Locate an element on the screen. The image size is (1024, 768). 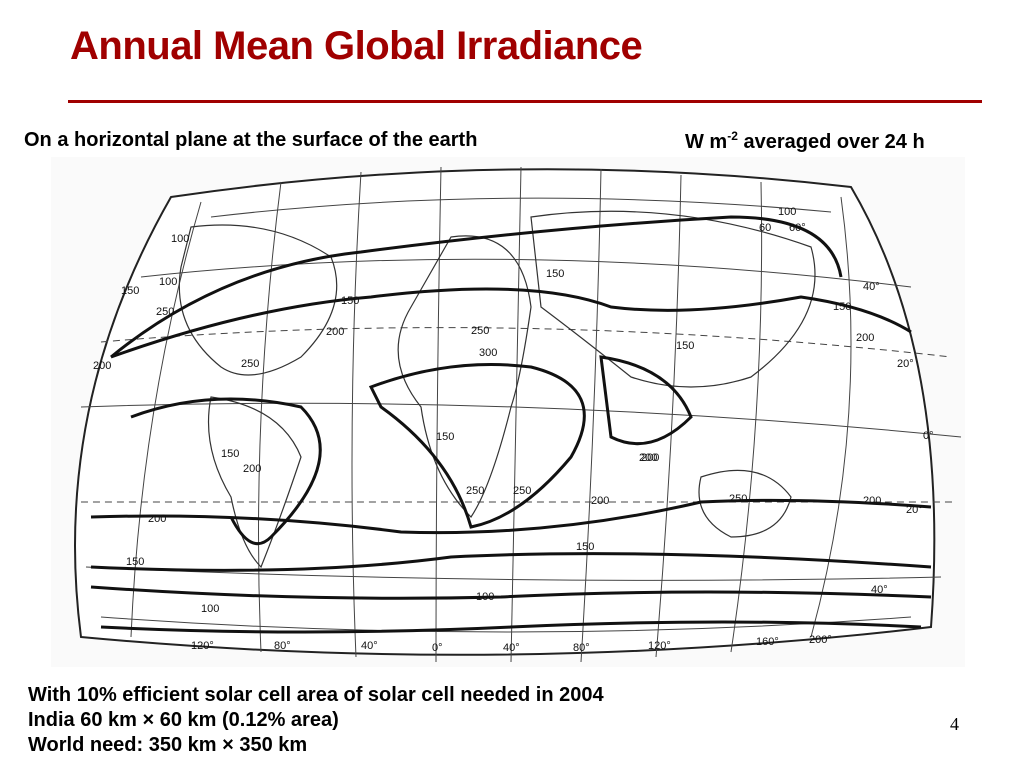
europe-africa-outline is located at coordinates (464, 376).